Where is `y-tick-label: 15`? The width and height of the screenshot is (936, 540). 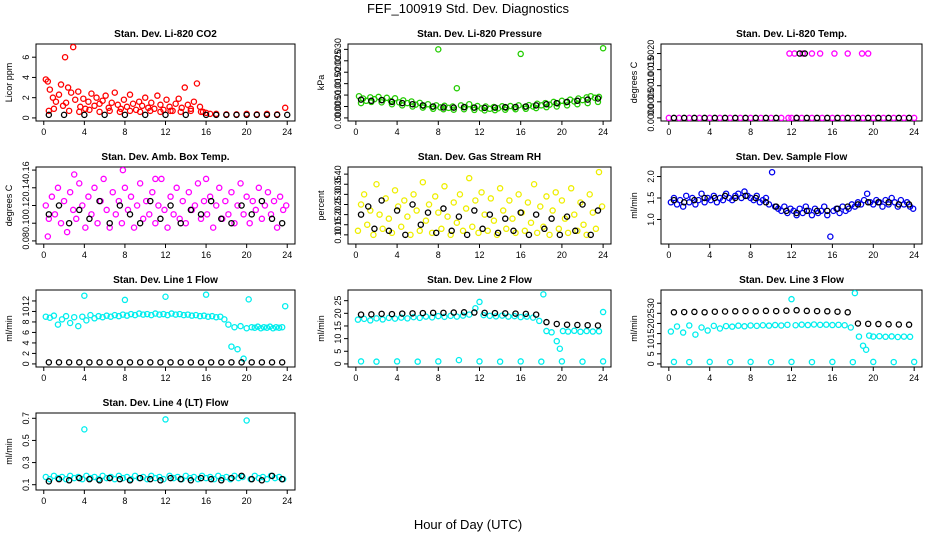 y-tick-label: 15 is located at coordinates (338, 326).